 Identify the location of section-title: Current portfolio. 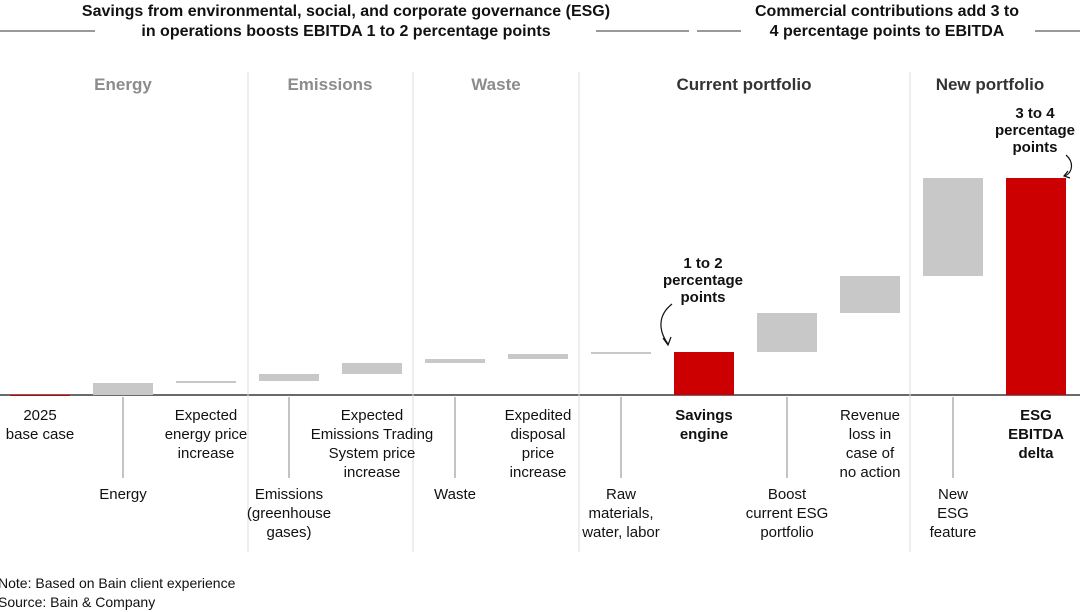
(743, 84).